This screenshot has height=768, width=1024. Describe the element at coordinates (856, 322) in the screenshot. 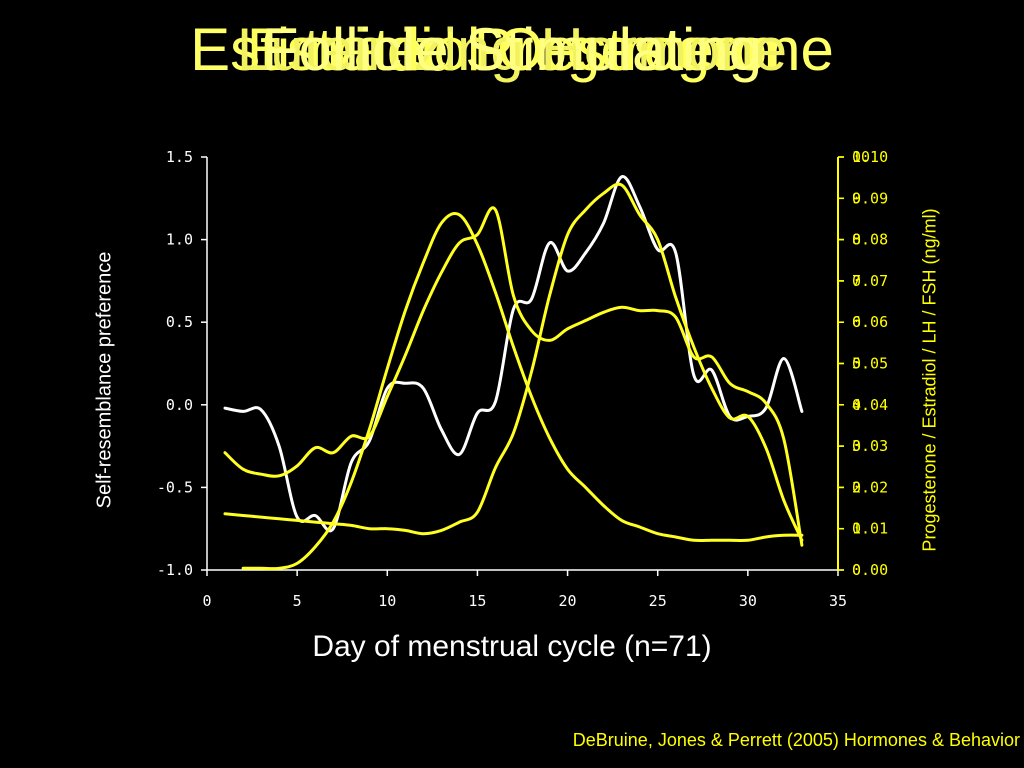

I see `right-tick-label: 6` at that location.